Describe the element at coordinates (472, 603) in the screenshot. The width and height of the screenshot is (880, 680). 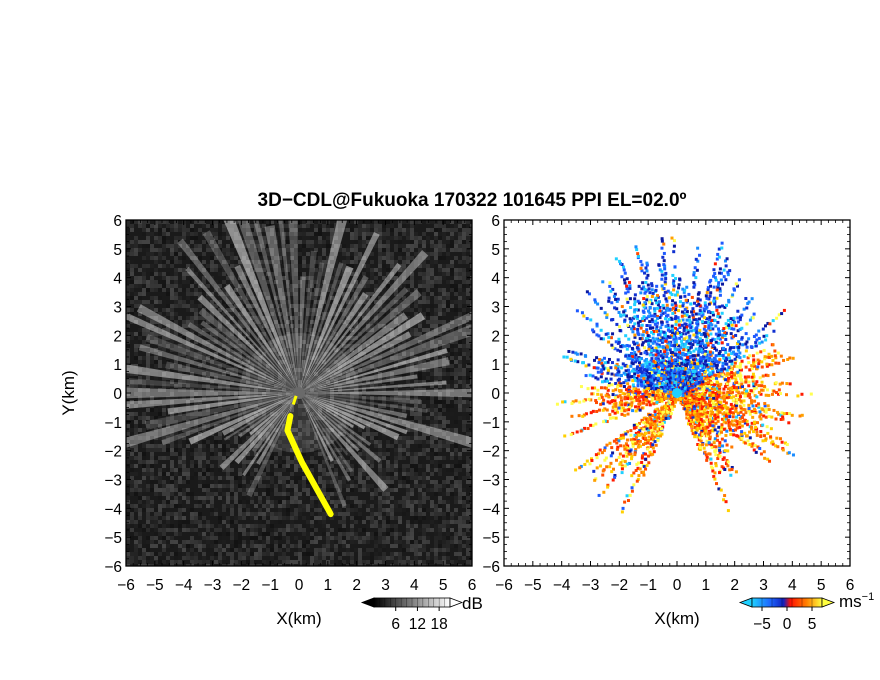
I see `intensity-colorbar-unit: dB` at that location.